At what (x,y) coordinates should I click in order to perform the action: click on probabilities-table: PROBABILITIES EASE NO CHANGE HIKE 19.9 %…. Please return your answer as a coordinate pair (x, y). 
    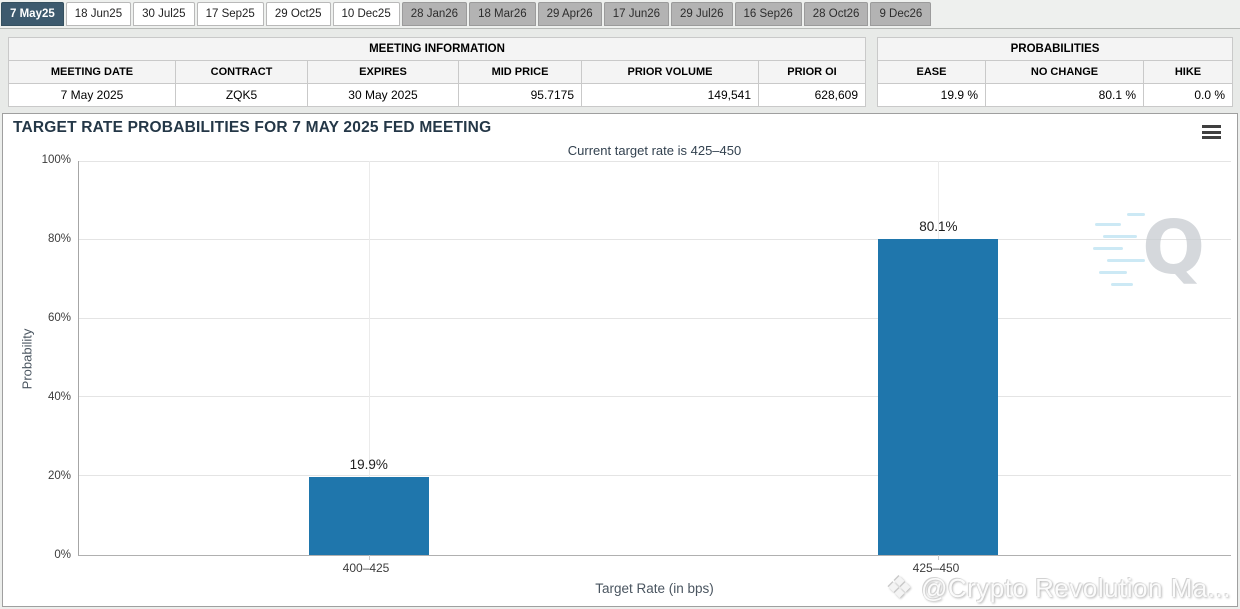
    Looking at the image, I should click on (1055, 72).